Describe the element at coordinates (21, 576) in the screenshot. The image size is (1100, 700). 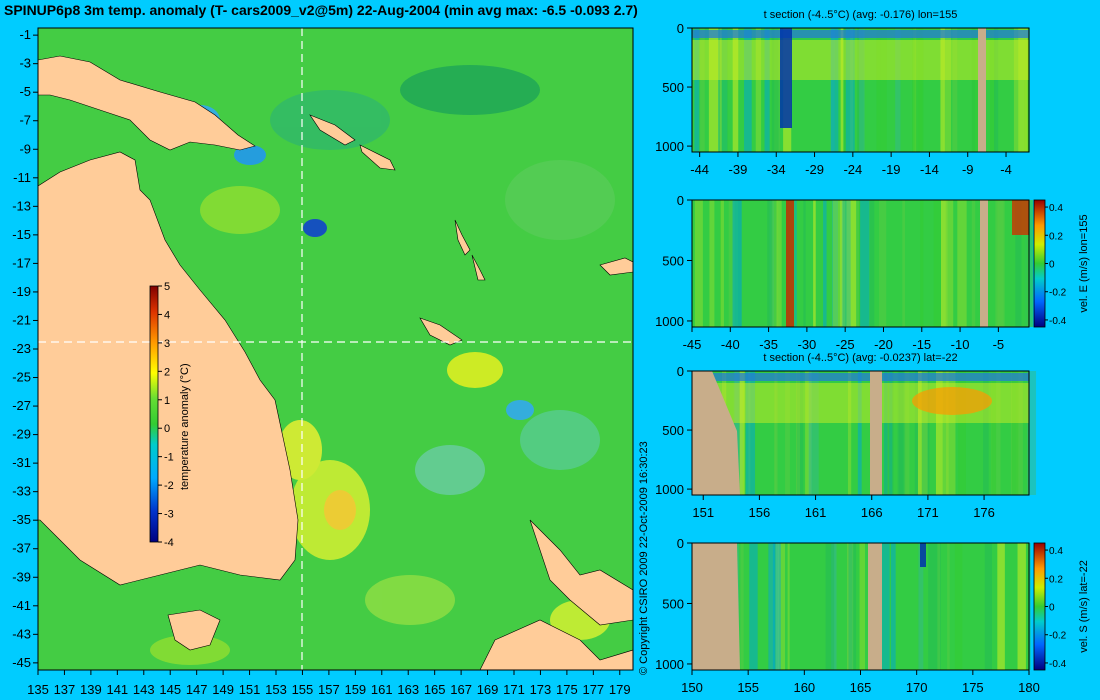
I see `map-y-tick-label: -39` at that location.